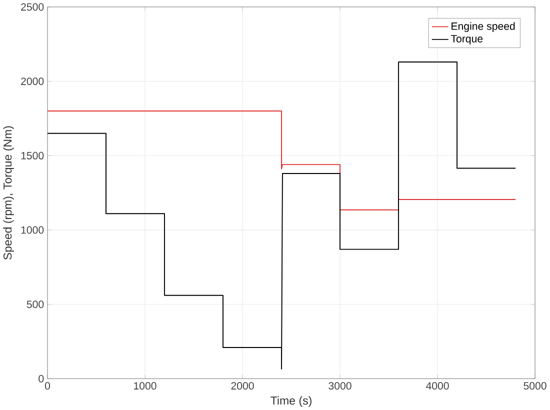 This screenshot has height=410, width=550. I want to click on y-tick-label: 2500, so click(32, 7).